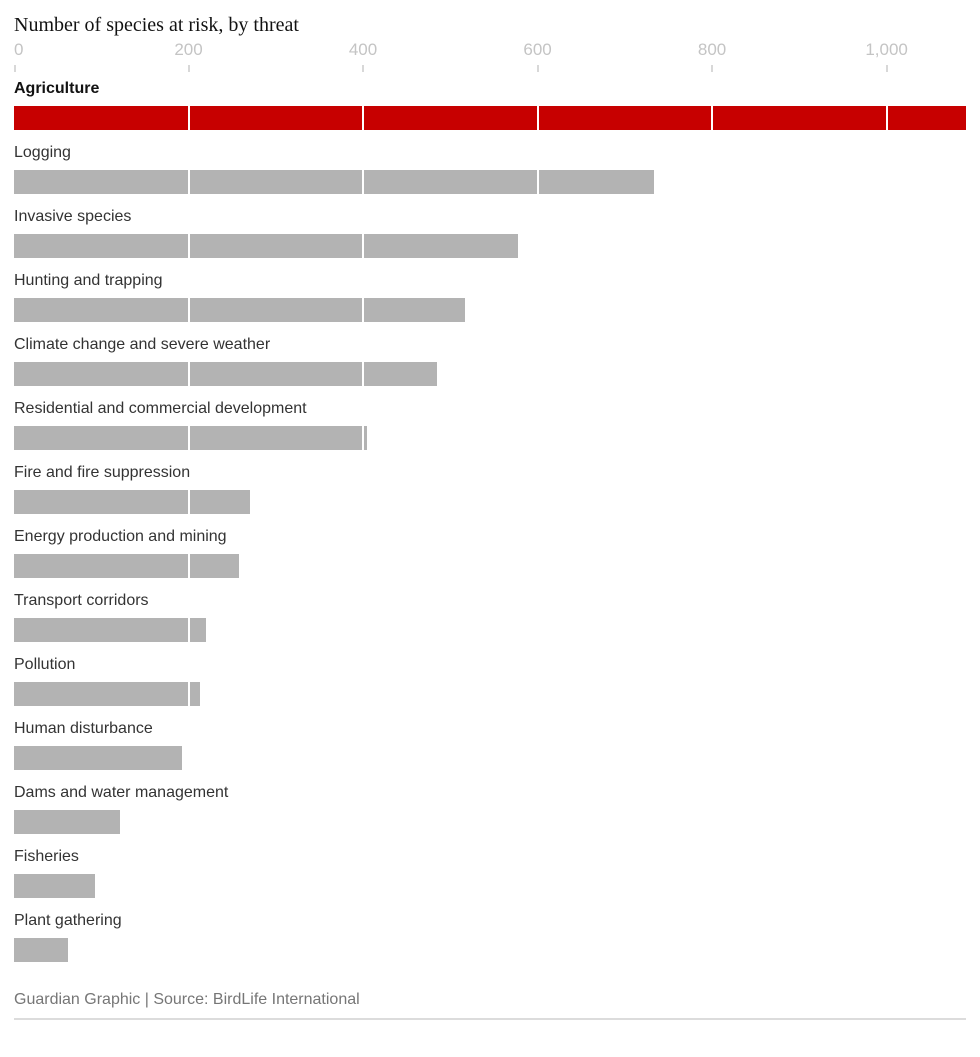  What do you see at coordinates (188, 49) in the screenshot?
I see `x-axis-tick-label: 200` at bounding box center [188, 49].